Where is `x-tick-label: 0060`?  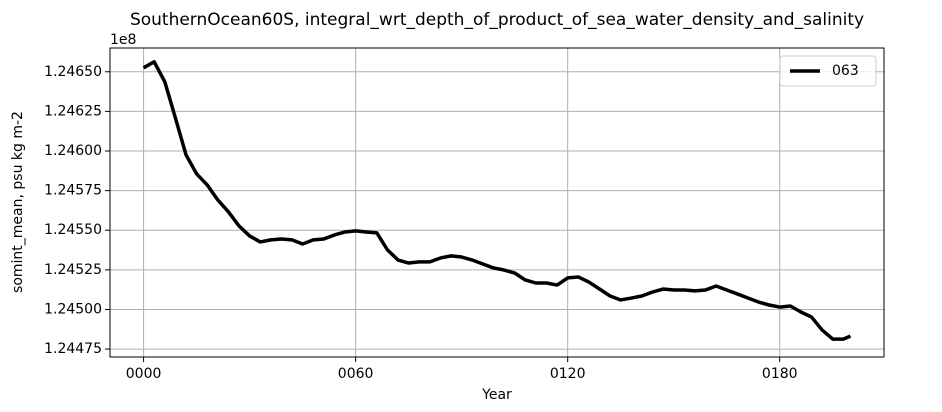
x-tick-label: 0060 is located at coordinates (356, 374).